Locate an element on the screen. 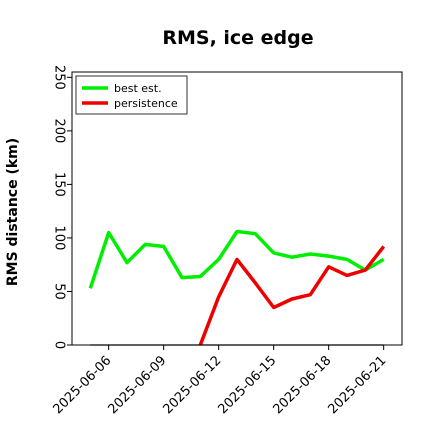  y-tick-label: 100 is located at coordinates (58, 238).